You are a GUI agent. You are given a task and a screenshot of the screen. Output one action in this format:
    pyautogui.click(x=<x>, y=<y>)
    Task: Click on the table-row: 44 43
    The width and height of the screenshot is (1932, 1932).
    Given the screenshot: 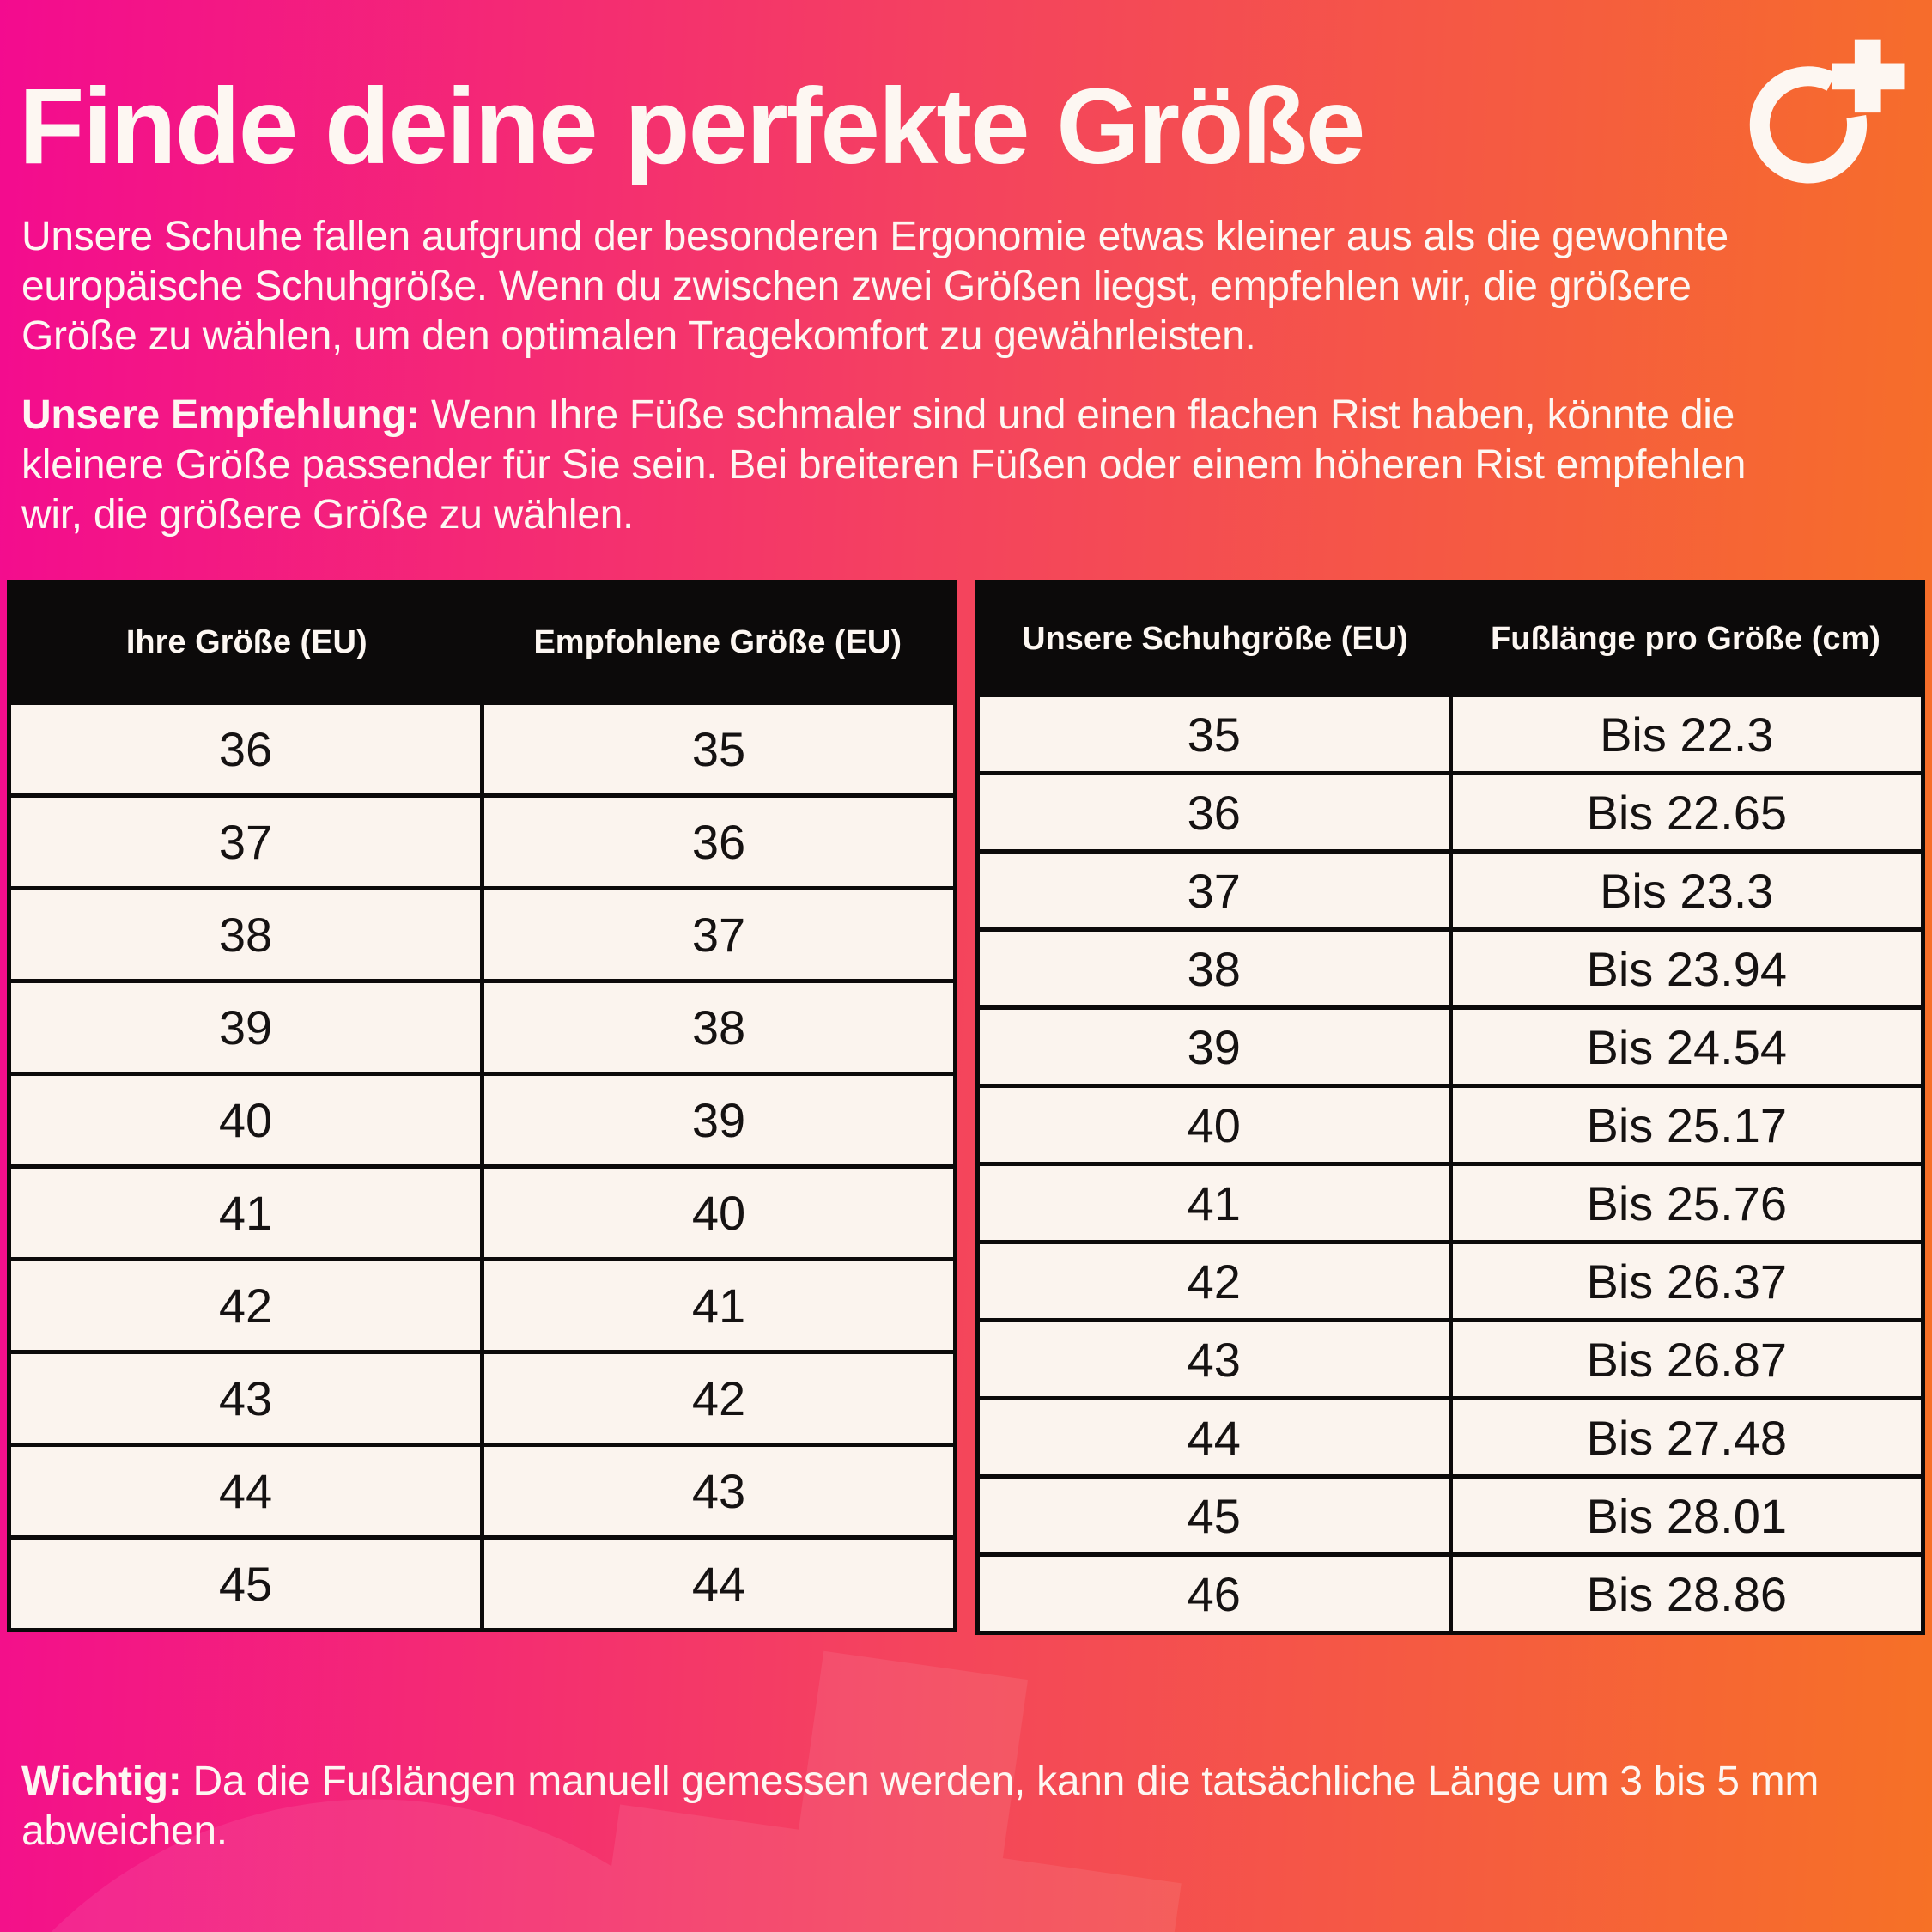 What is the action you would take?
    pyautogui.click(x=482, y=1489)
    